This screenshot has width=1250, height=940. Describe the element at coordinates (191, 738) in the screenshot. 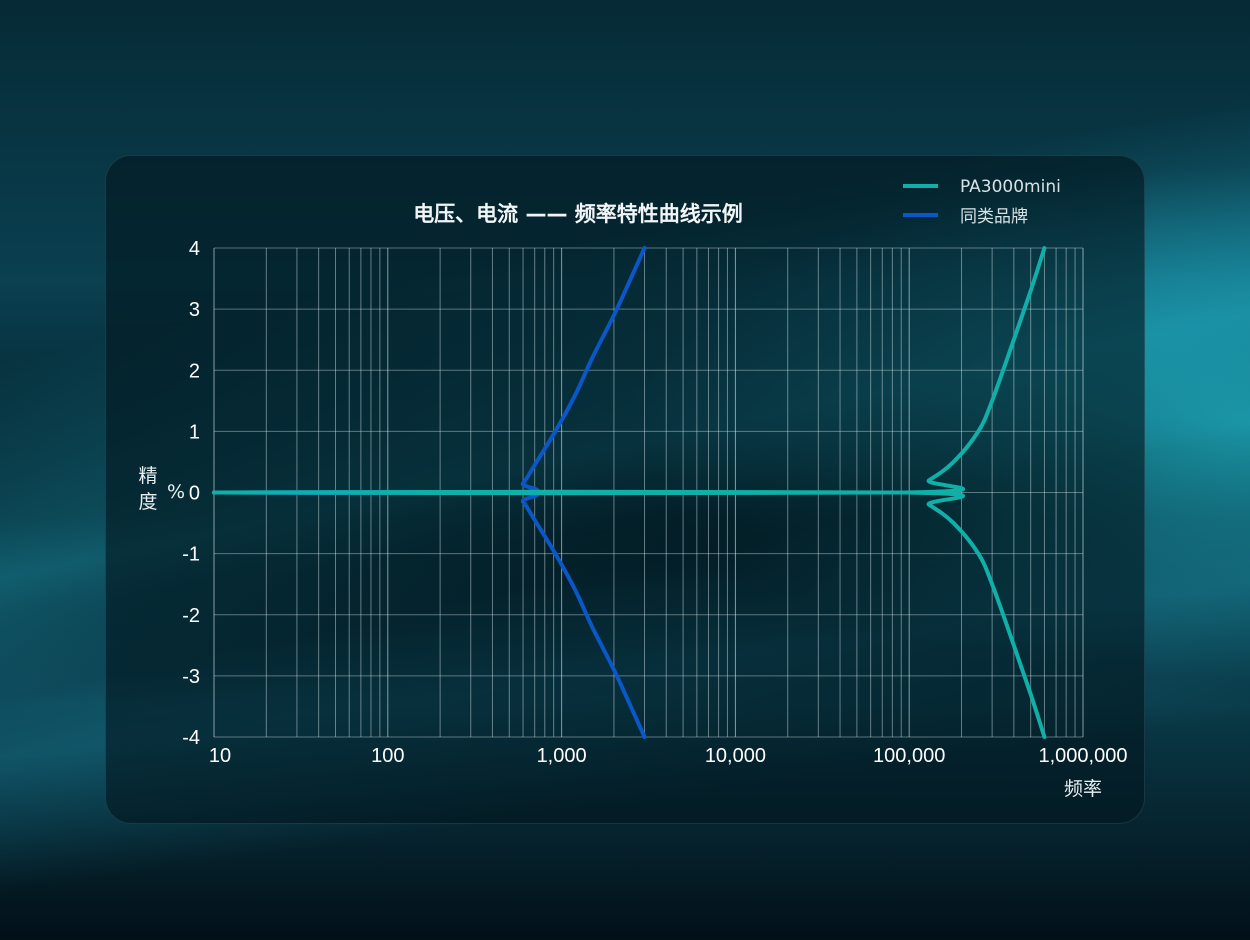

I see `y-tick-label: -4` at that location.